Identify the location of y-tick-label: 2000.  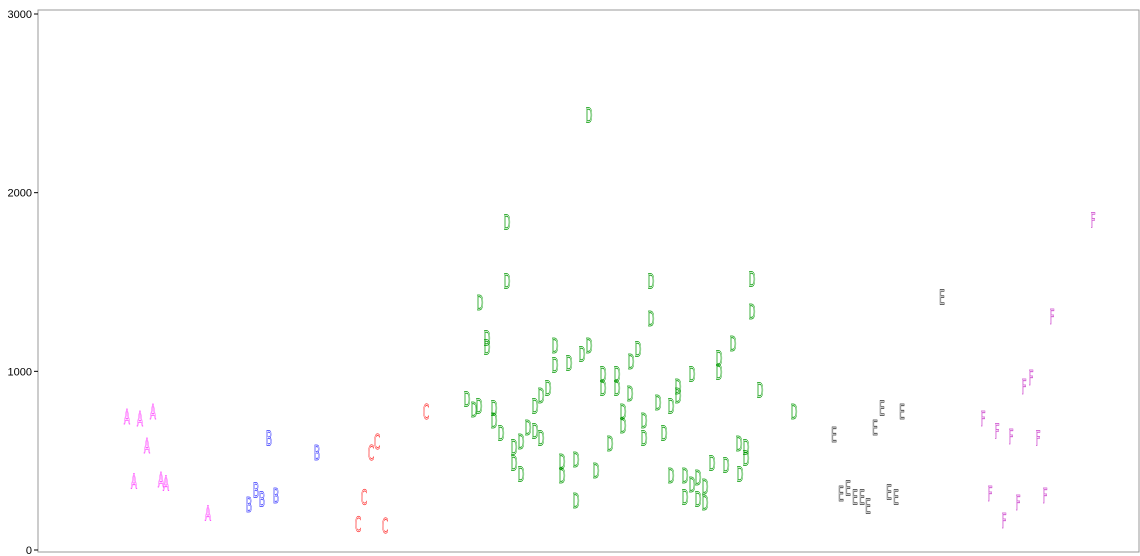
(20, 194).